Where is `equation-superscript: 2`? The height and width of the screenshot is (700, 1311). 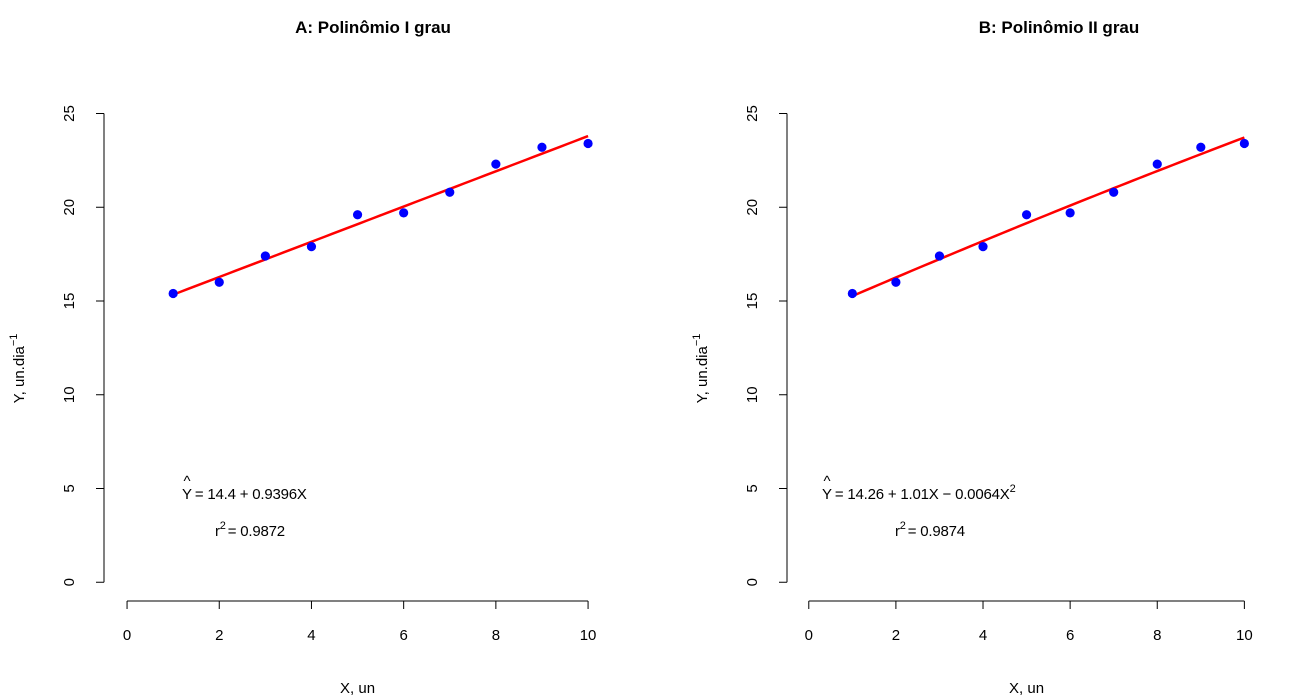
equation-superscript: 2 is located at coordinates (1013, 489).